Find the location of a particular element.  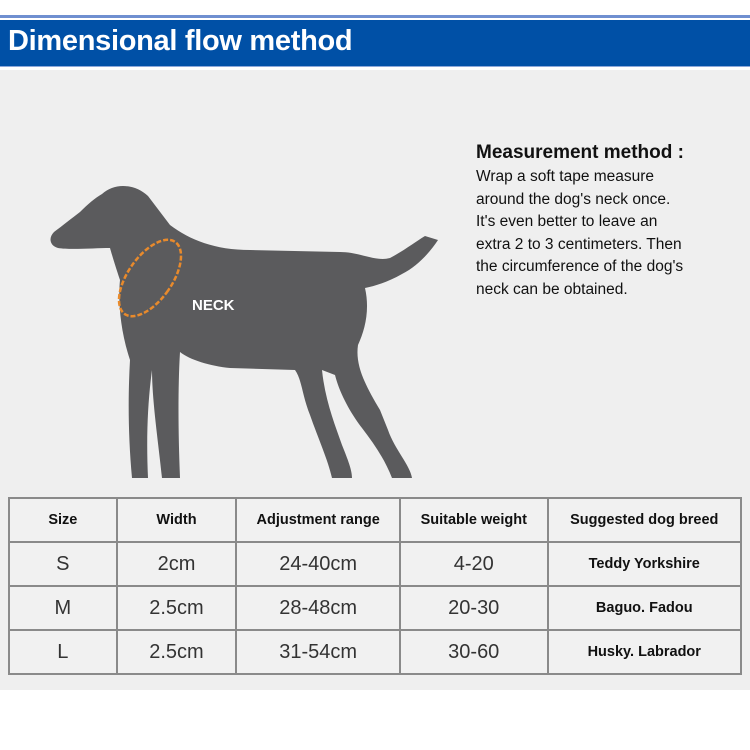

header-breed: Suggested dog breed is located at coordinates (644, 520).